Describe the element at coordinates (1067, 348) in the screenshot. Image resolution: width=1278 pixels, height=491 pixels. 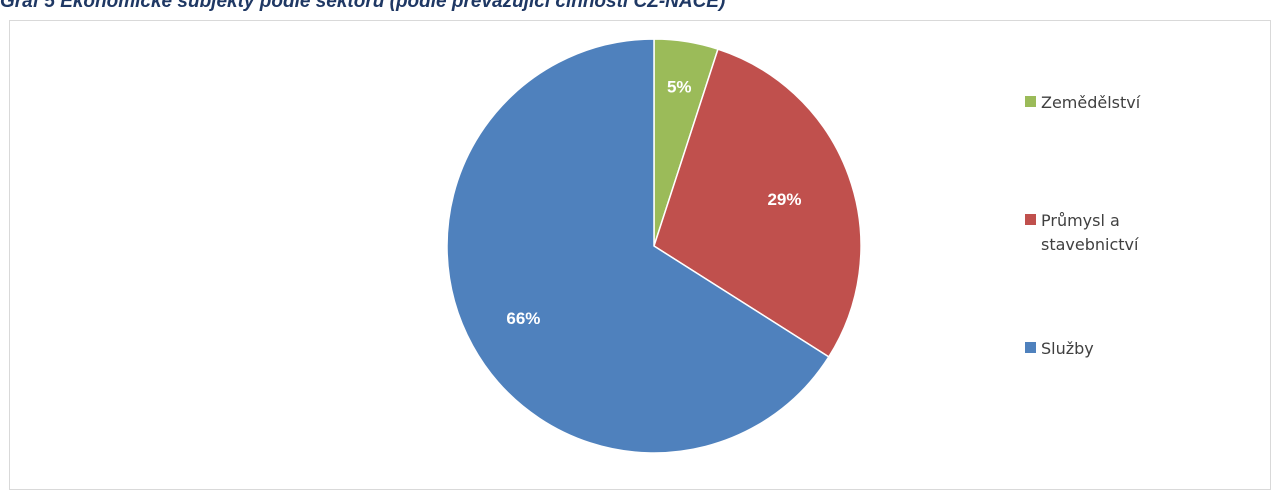
I see `legend-label-sluzby: Služby` at that location.